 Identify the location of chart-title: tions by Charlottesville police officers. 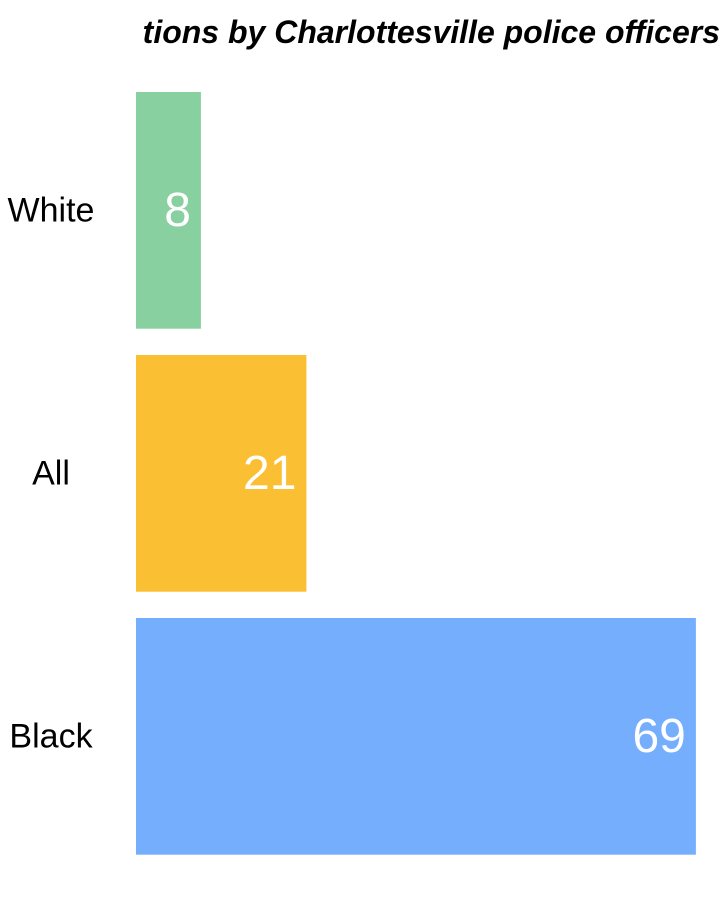
(431, 32).